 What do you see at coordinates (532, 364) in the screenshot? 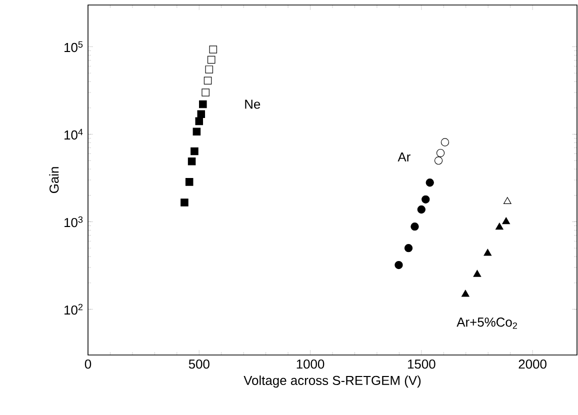
I see `x-tick-label: 2000` at bounding box center [532, 364].